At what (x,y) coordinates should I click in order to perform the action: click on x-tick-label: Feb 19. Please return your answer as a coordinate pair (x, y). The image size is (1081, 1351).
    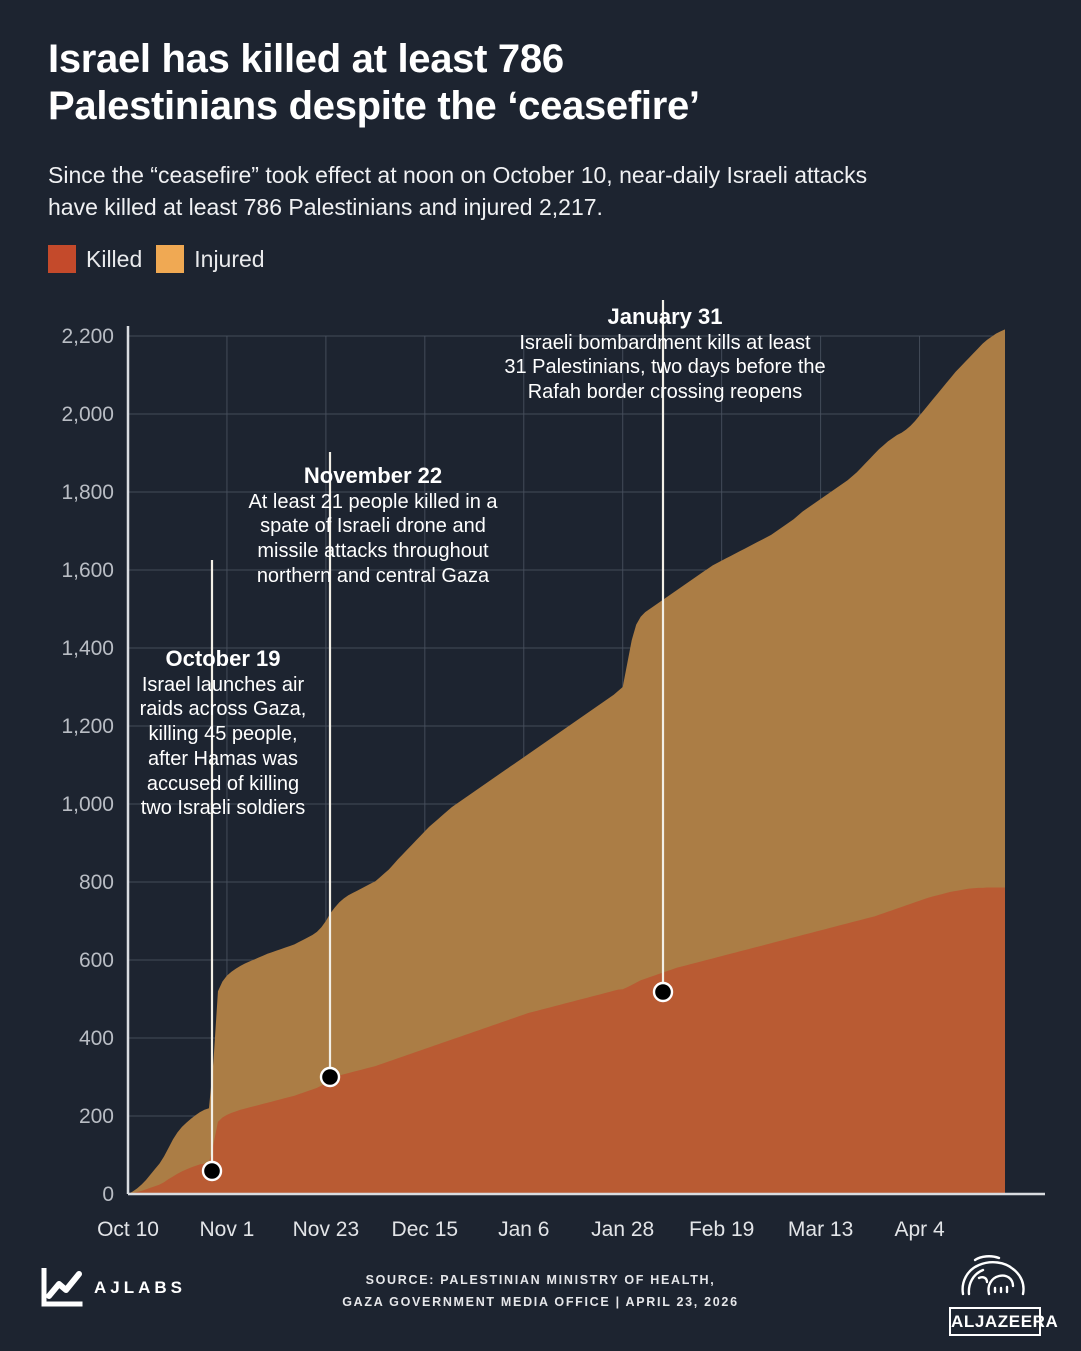
    Looking at the image, I should click on (721, 1229).